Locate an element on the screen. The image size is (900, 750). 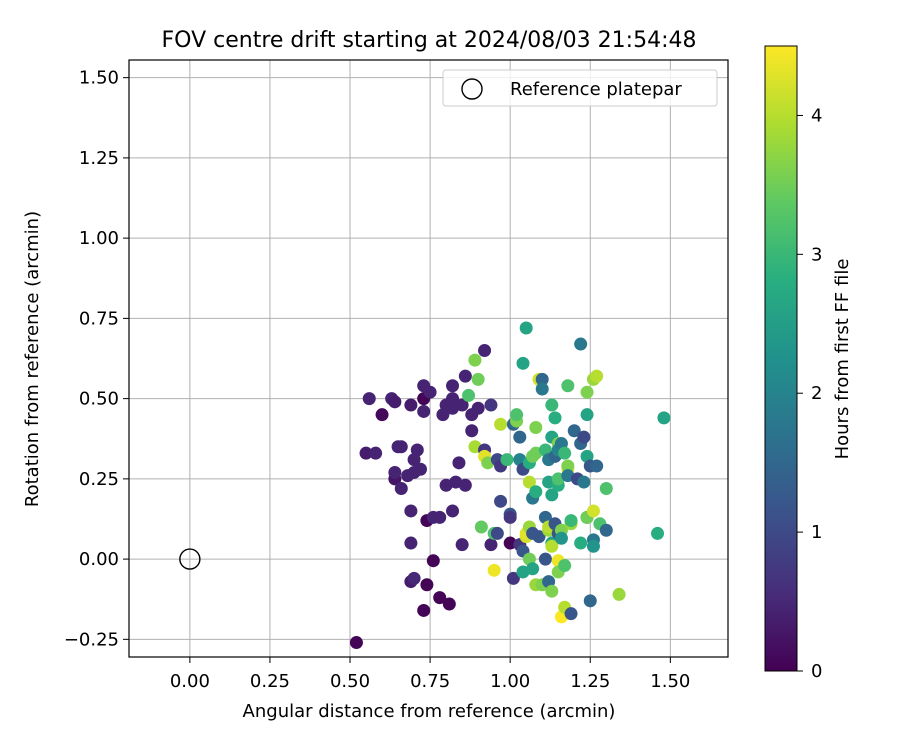
colorbar-tick-label: 3 is located at coordinates (816, 254).